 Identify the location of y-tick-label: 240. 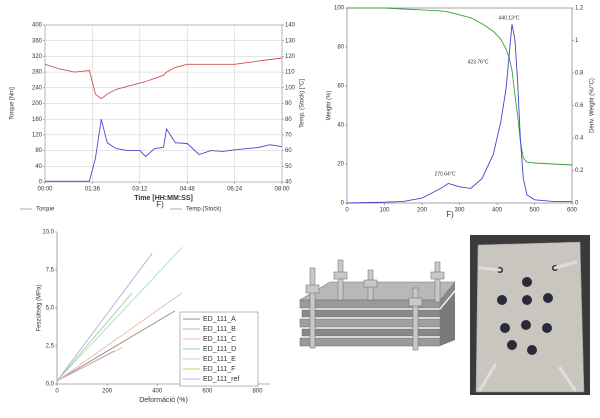
(37, 88).